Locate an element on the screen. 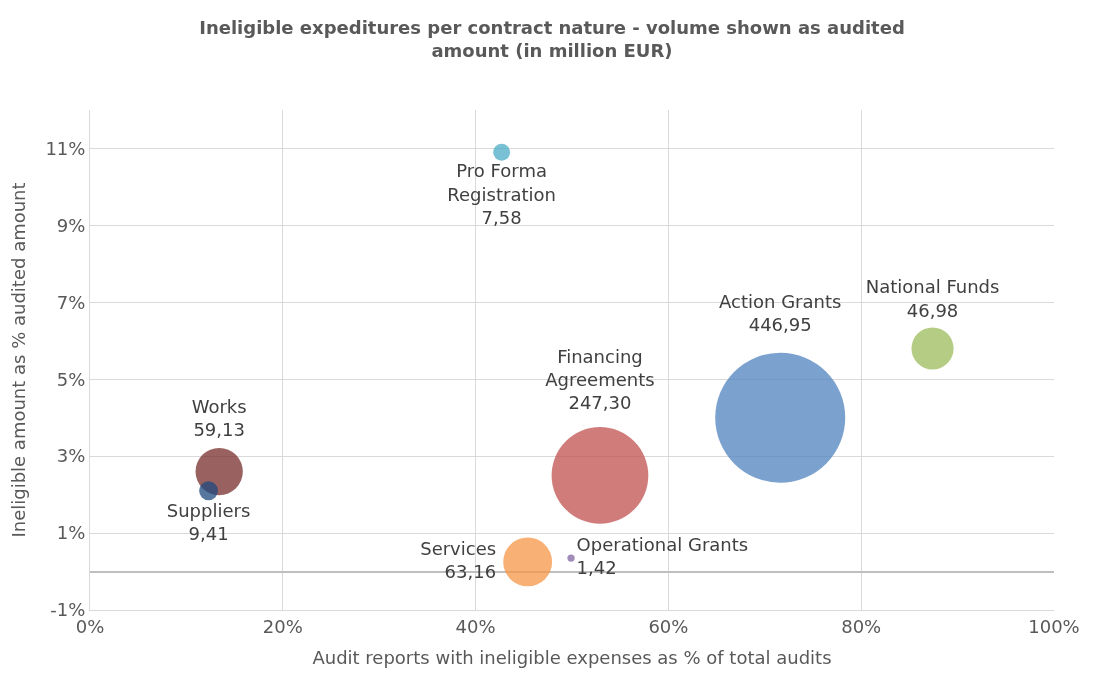 The image size is (1104, 680). y-tick-label: 7% is located at coordinates (71, 302).